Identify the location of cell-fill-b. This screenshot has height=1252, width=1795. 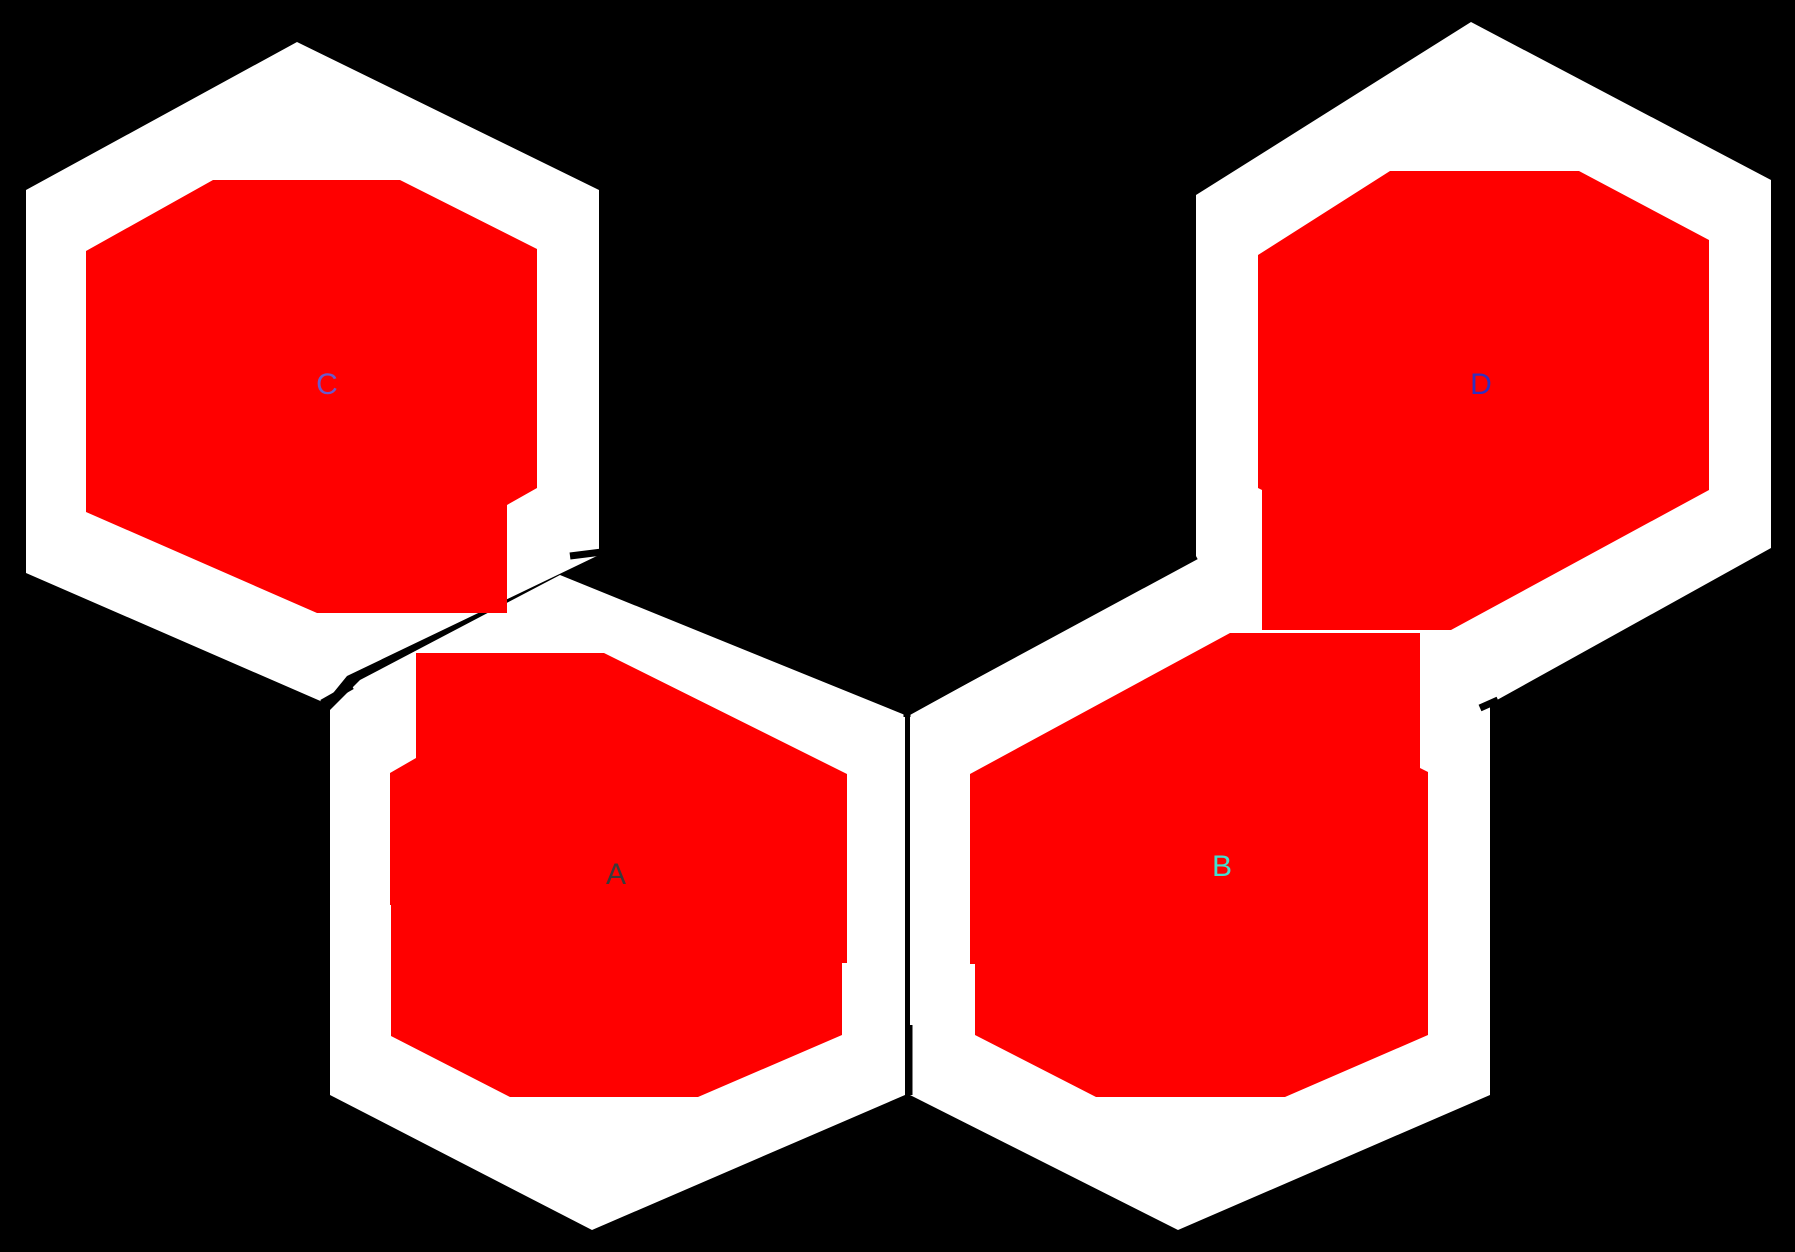
(1199, 865).